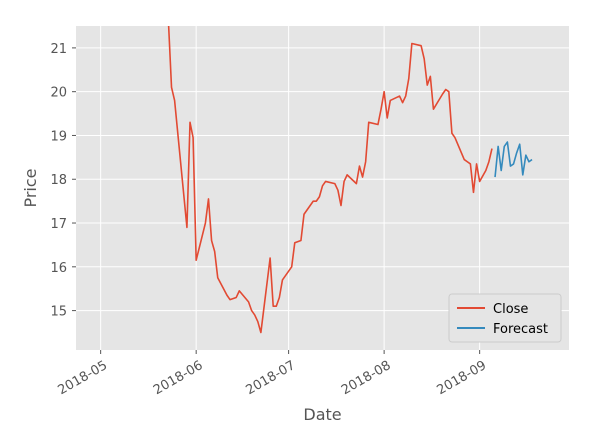 This screenshot has width=614, height=433. I want to click on y-axis: 15 16 17 18 19 20 21, so click(63, 181).